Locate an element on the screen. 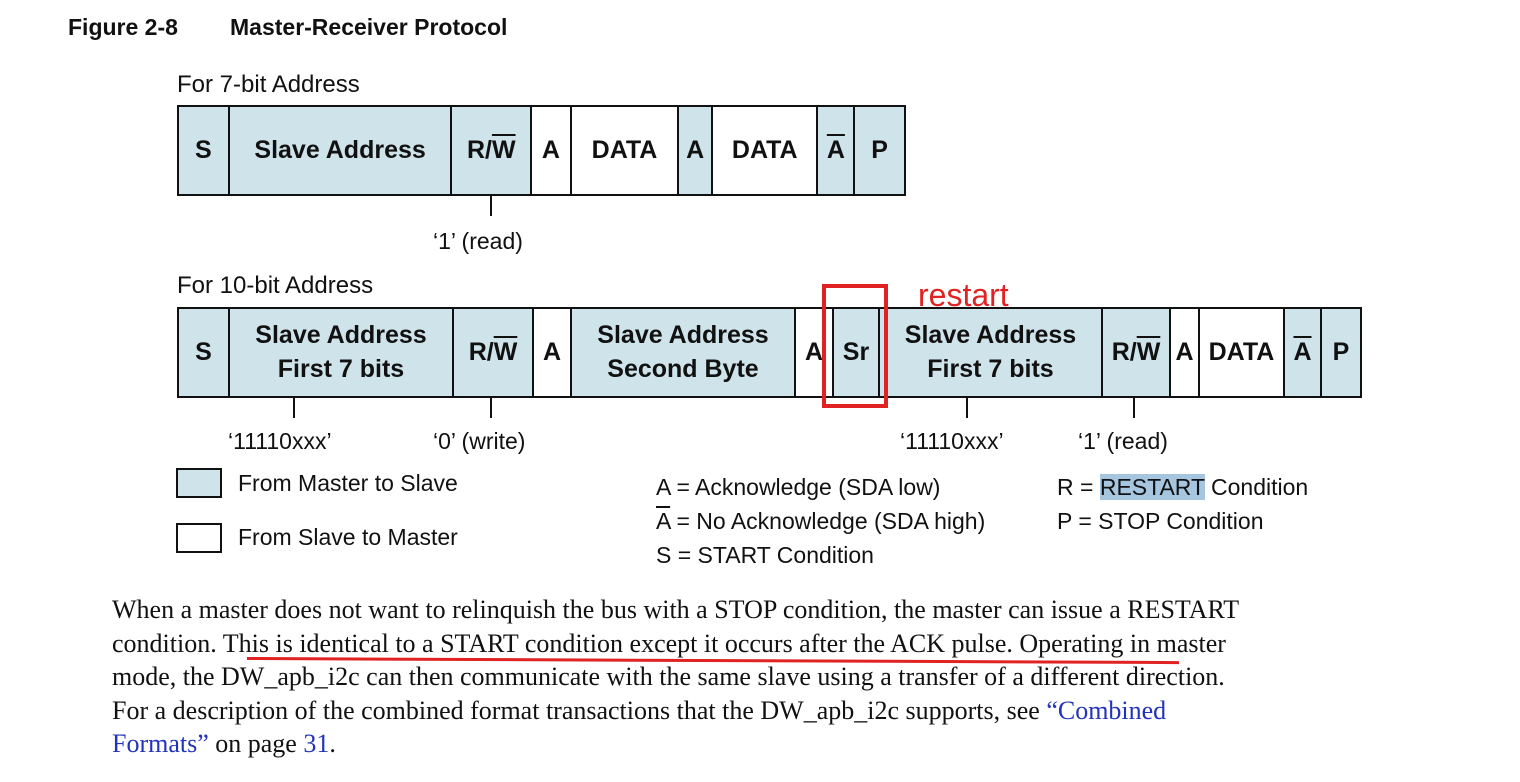 This screenshot has height=782, width=1520. restart-highlight-box is located at coordinates (855, 346).